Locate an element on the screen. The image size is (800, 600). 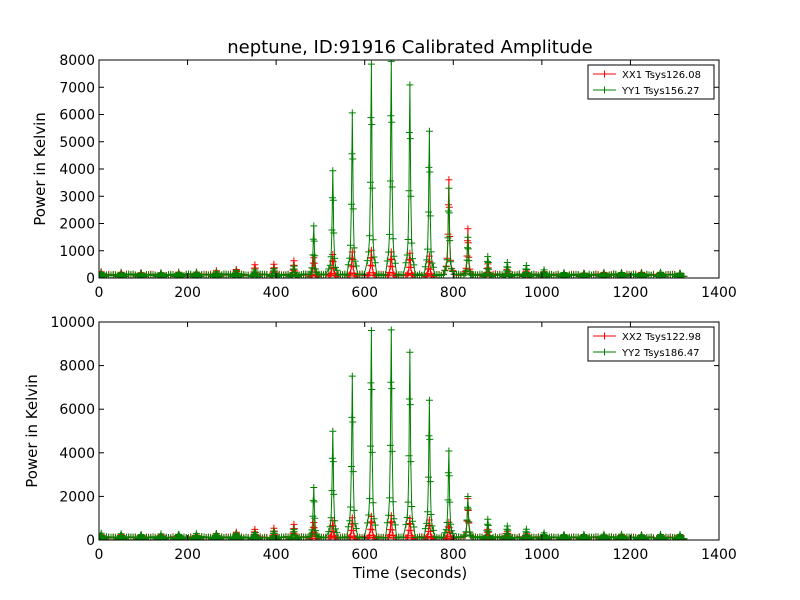
y-tick-label: 4000 is located at coordinates (77, 170).